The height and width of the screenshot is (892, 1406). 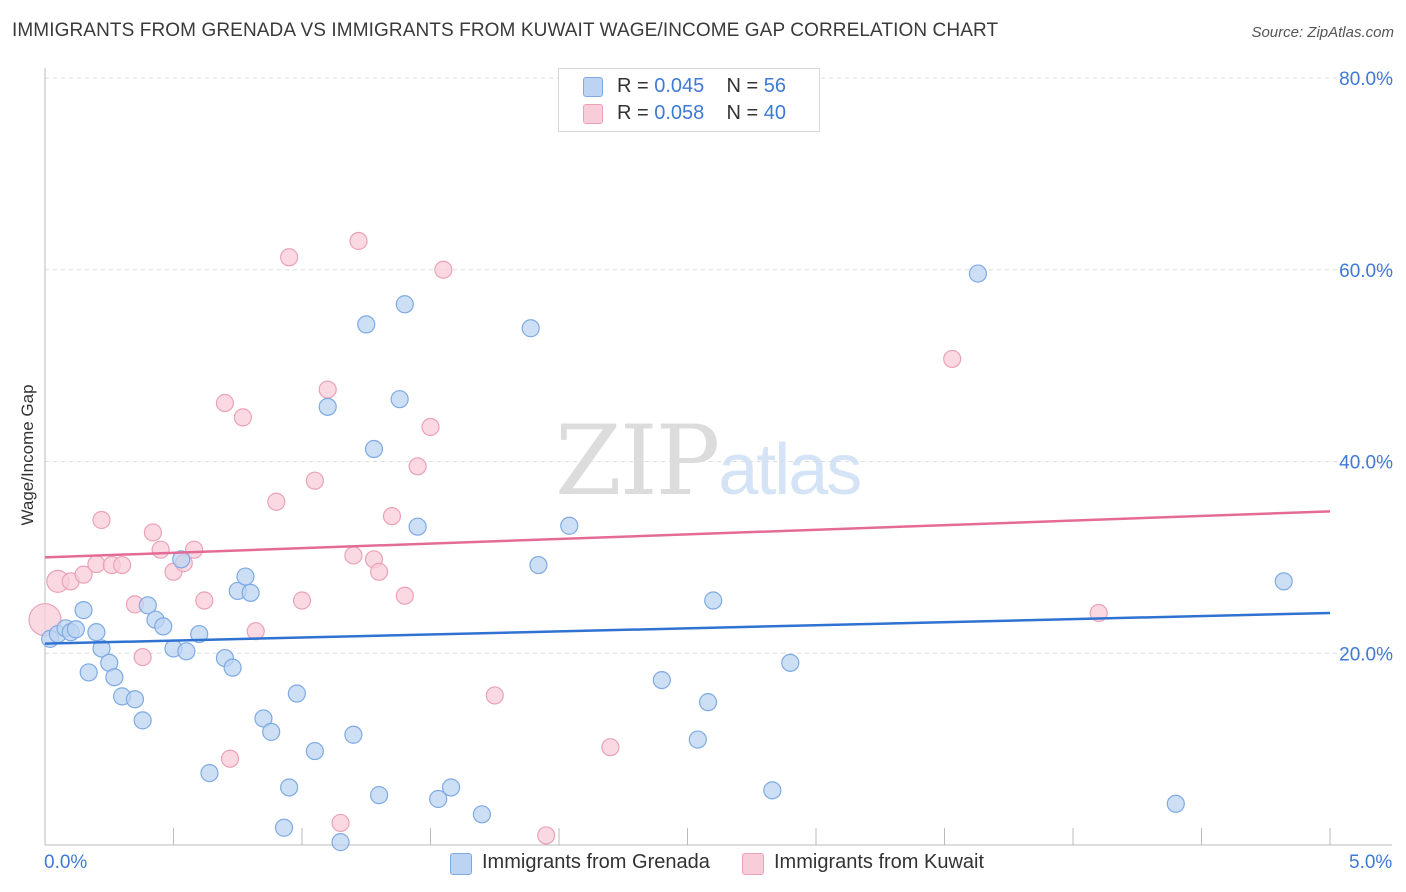 I want to click on legend-grenada-r-label: R =, so click(x=636, y=86).